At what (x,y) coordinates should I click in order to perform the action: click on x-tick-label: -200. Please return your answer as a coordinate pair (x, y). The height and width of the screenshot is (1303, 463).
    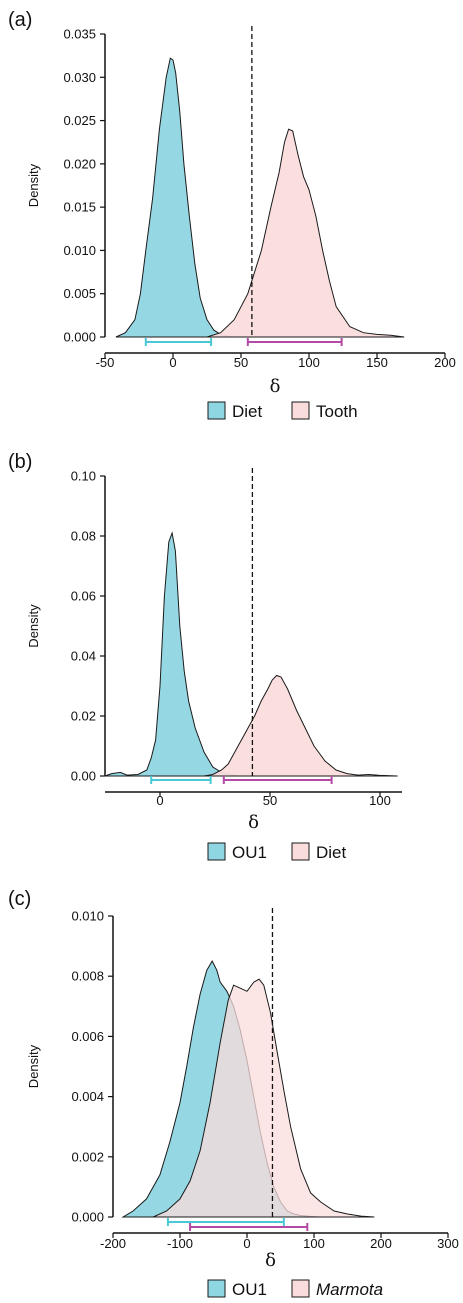
    Looking at the image, I should click on (113, 1243).